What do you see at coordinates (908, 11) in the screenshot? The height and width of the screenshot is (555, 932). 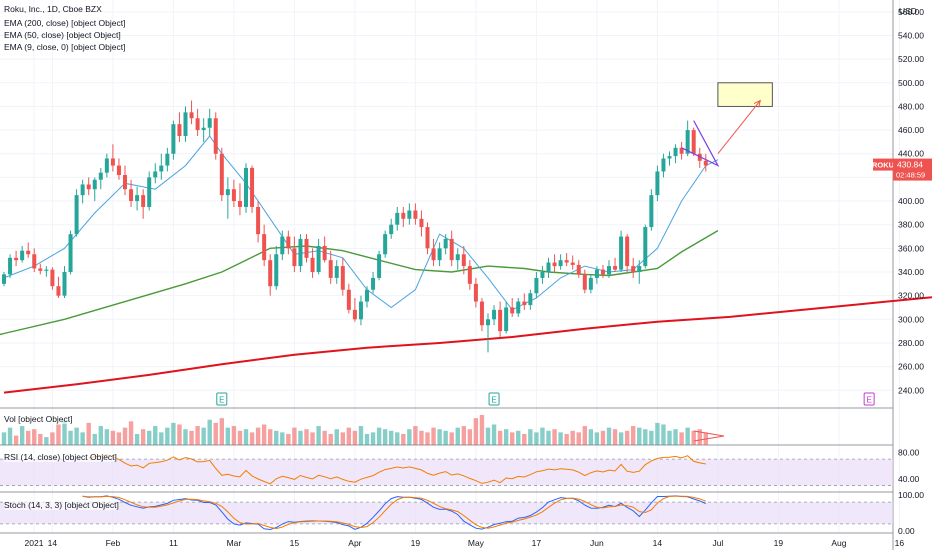 I see `currency-label: USD` at bounding box center [908, 11].